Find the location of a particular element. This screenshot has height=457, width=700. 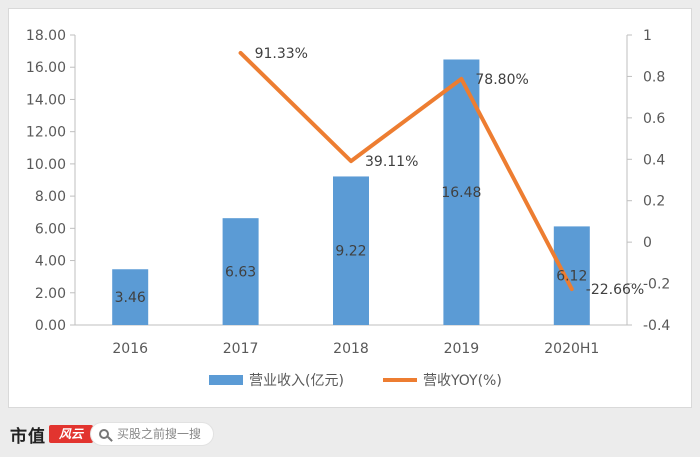

bar-value-label: 6.12 is located at coordinates (571, 277).